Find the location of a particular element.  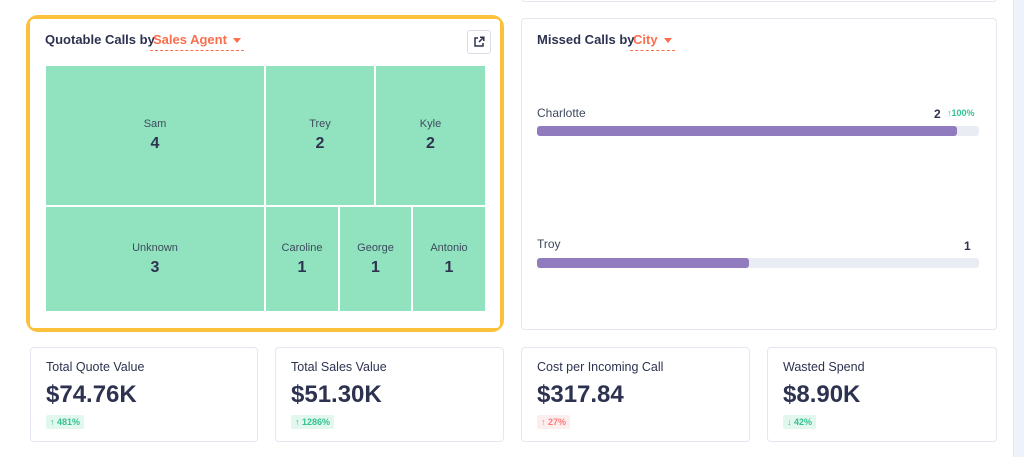

kpi-change-badge: ↑ 1286% is located at coordinates (313, 422).